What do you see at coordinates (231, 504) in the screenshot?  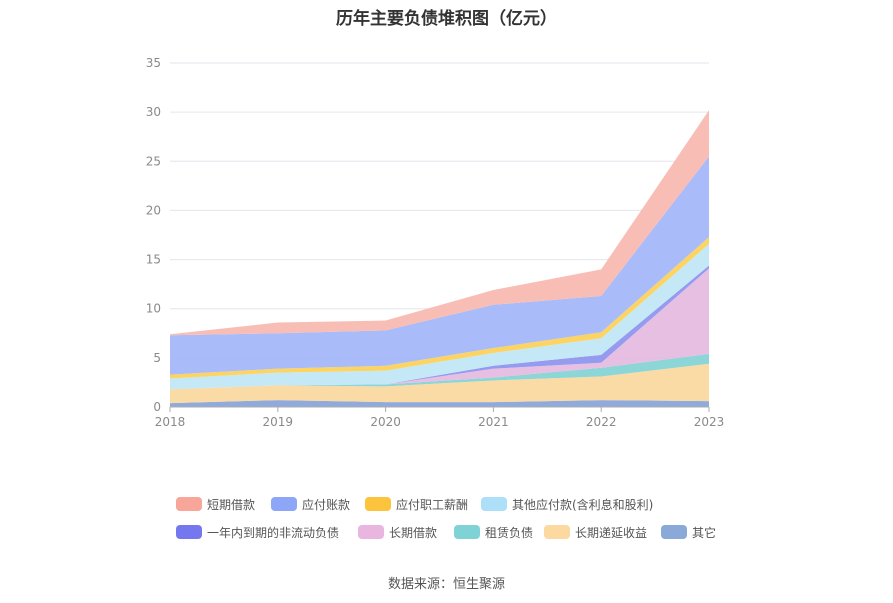 I see `legend-label: 短期借款` at bounding box center [231, 504].